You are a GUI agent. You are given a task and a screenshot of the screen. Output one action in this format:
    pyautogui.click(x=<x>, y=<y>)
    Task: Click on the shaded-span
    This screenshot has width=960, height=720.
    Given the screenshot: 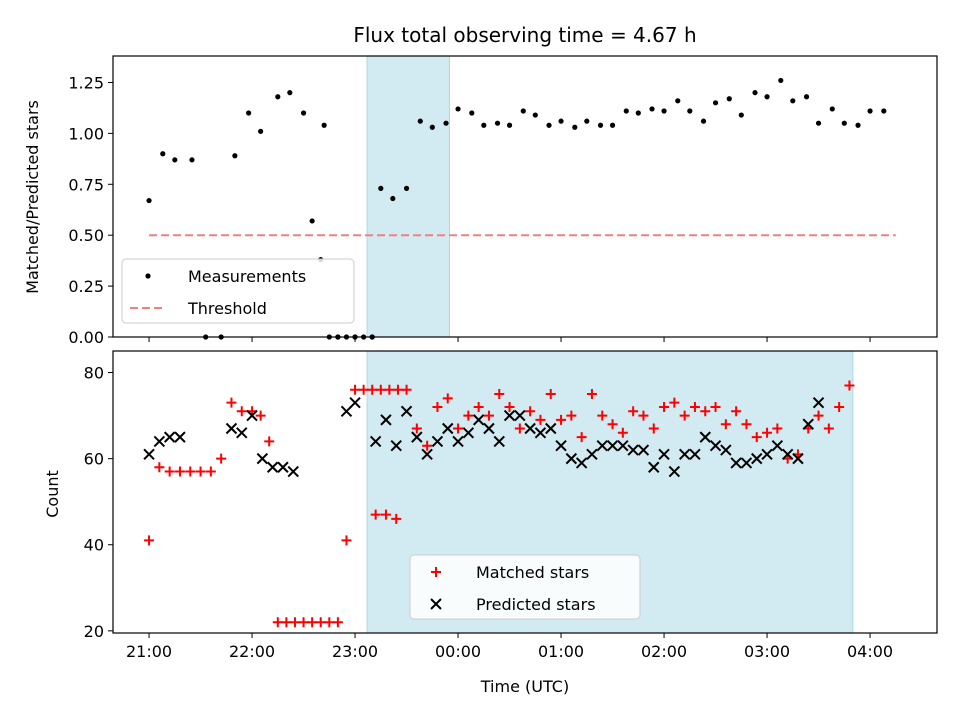 What is the action you would take?
    pyautogui.click(x=408, y=196)
    